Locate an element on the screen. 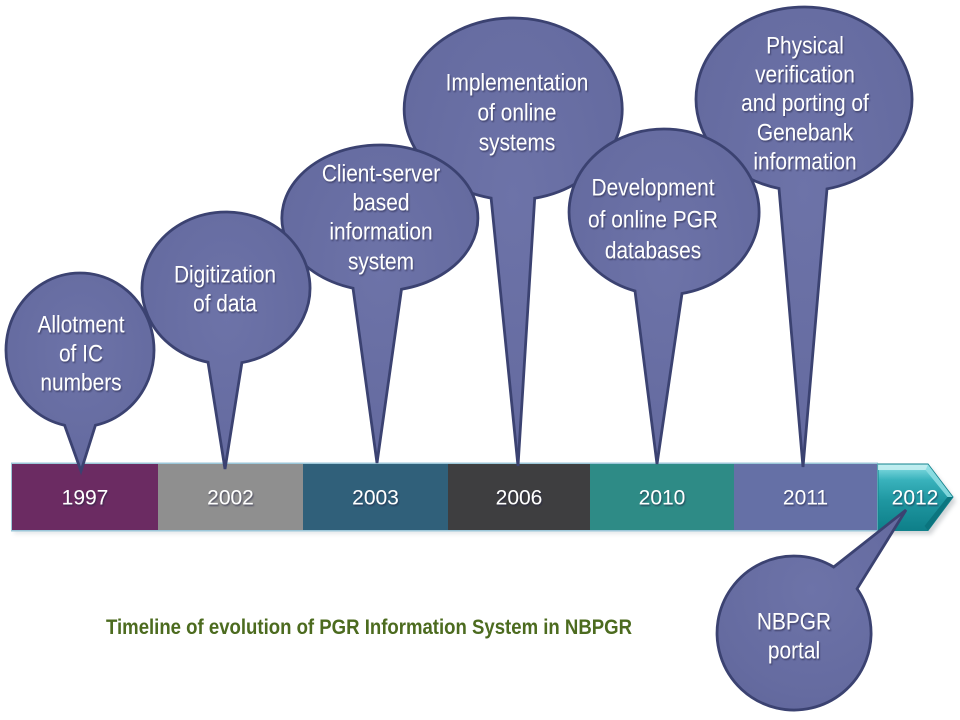 The width and height of the screenshot is (960, 720). svg-text: of online is located at coordinates (517, 112).